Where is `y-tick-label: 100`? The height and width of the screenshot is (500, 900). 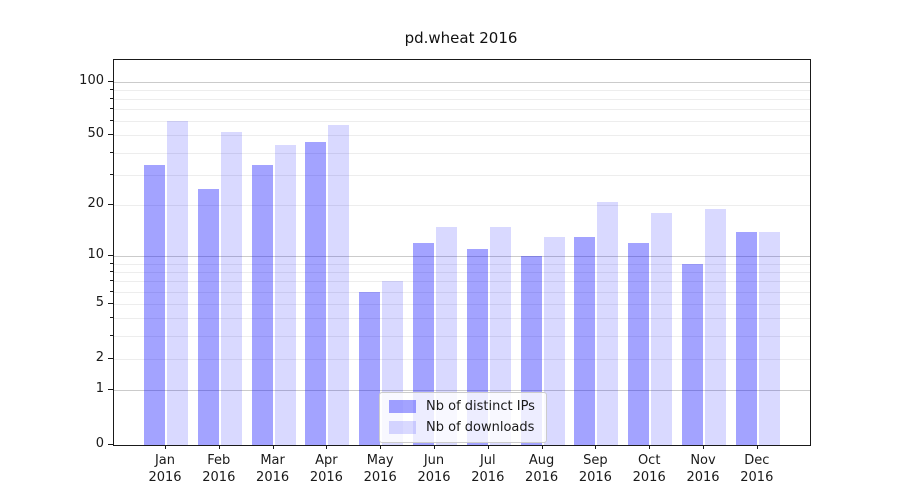 y-tick-label: 100 is located at coordinates (91, 80).